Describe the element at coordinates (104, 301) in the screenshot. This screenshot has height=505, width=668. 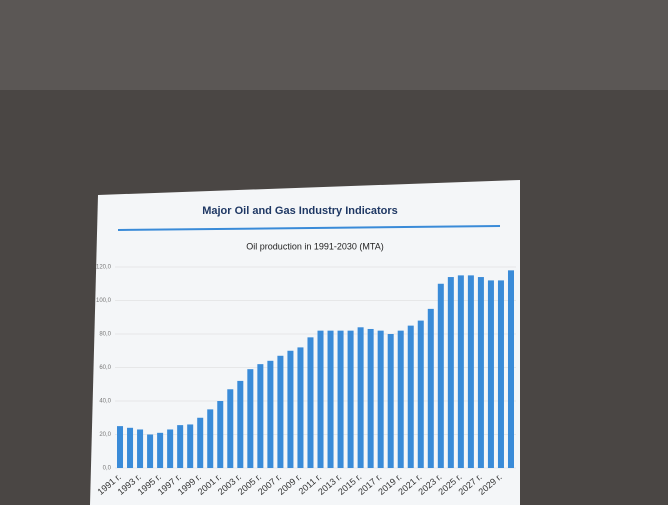
I see `y-tick-label: 100,0` at that location.